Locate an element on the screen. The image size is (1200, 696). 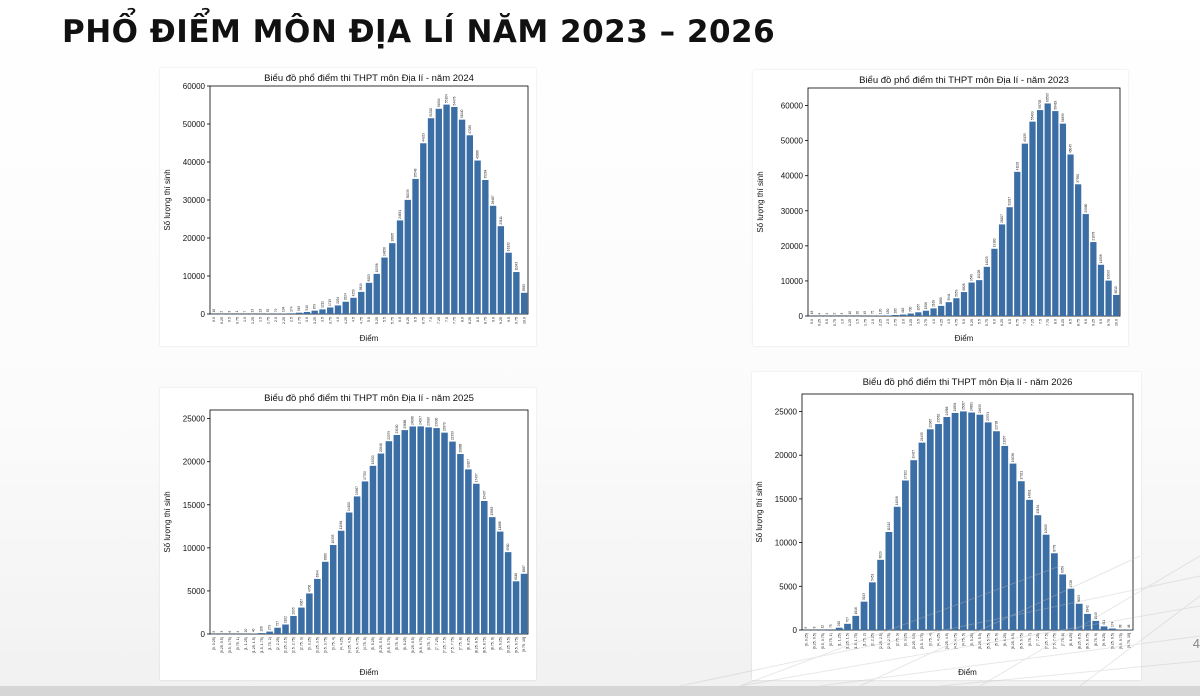
data-label: 540 is located at coordinates (307, 308).